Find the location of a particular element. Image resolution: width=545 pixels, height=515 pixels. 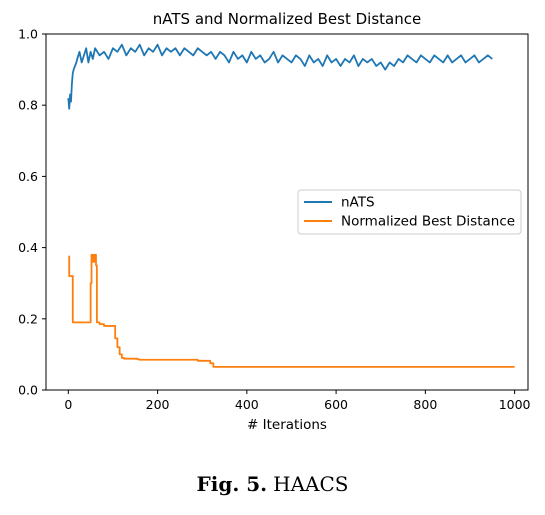

x-tick-label: 0 is located at coordinates (68, 404).